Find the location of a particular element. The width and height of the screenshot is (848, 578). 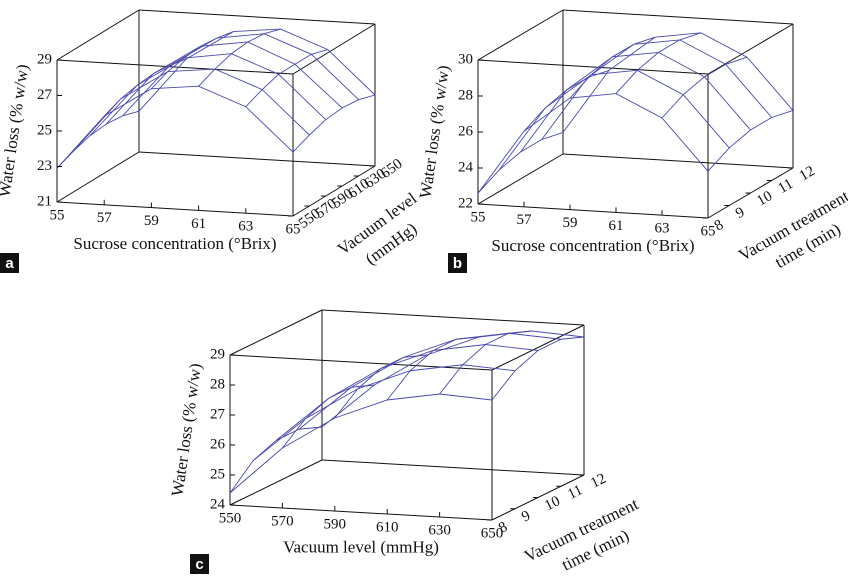

panel-letter: a is located at coordinates (9, 263).